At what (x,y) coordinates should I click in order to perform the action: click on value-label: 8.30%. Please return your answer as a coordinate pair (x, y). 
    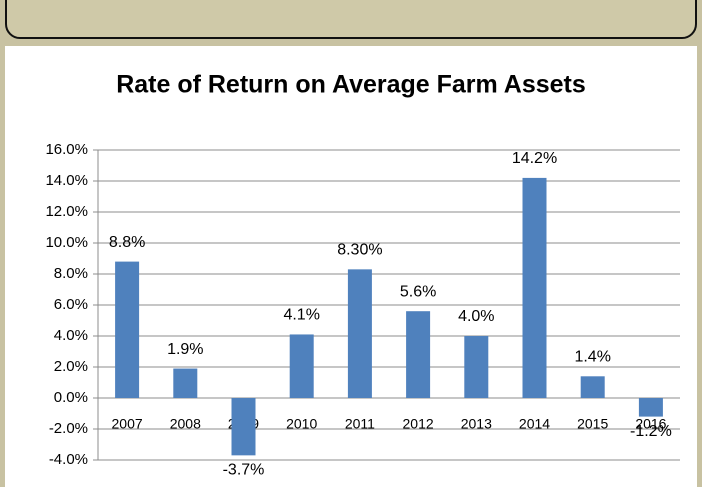
    Looking at the image, I should click on (359, 250).